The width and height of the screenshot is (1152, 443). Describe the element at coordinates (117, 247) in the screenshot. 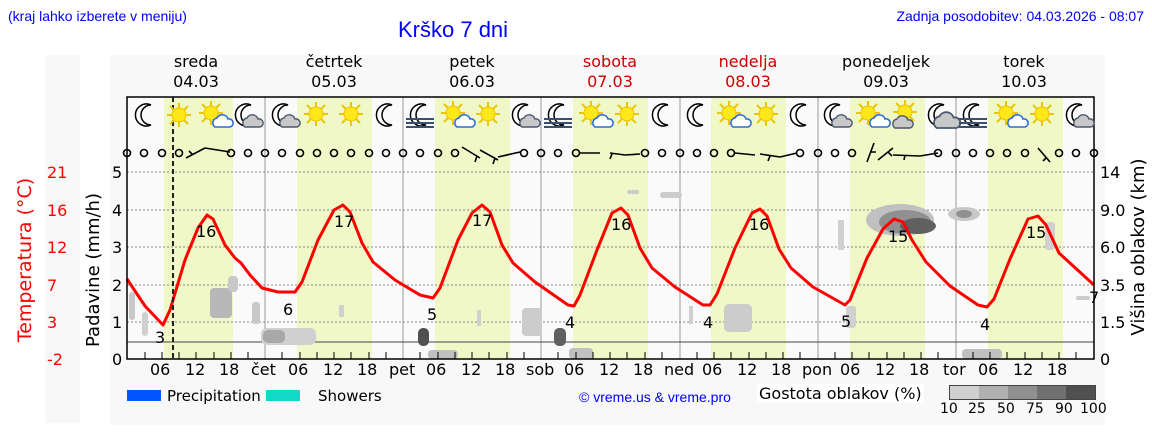

I see `precip-tick: 3` at that location.